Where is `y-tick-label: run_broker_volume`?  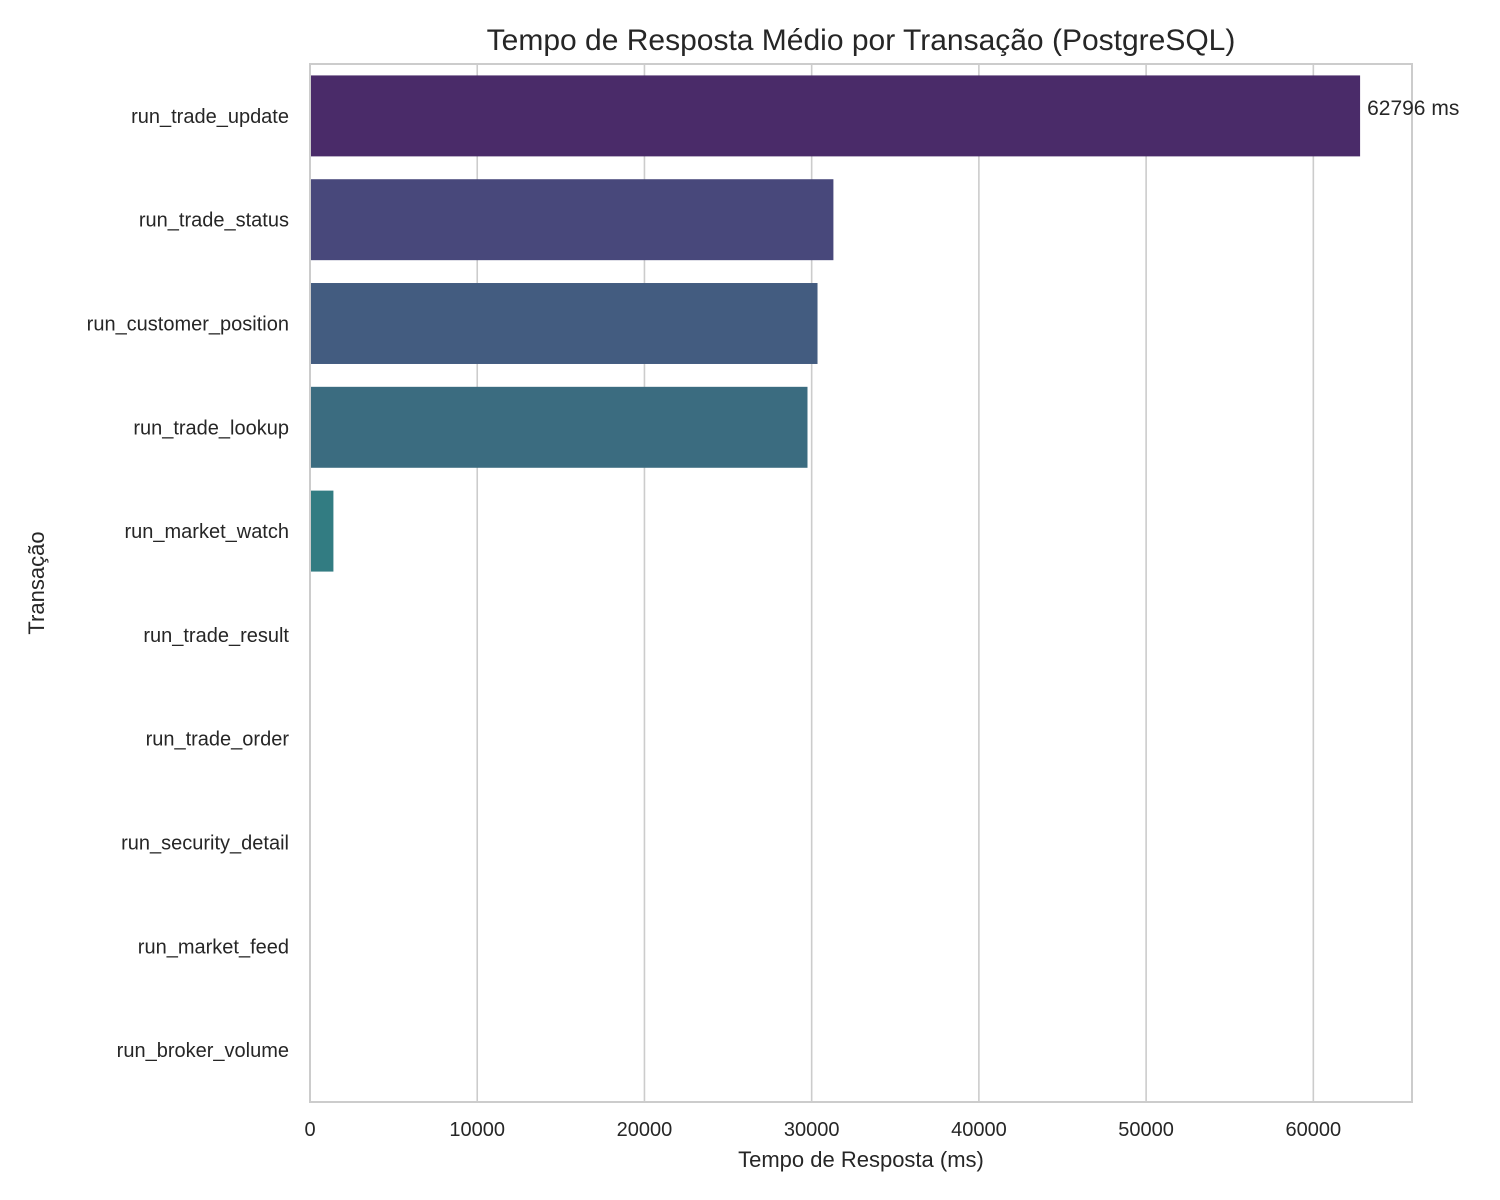
y-tick-label: run_broker_volume is located at coordinates (203, 1051).